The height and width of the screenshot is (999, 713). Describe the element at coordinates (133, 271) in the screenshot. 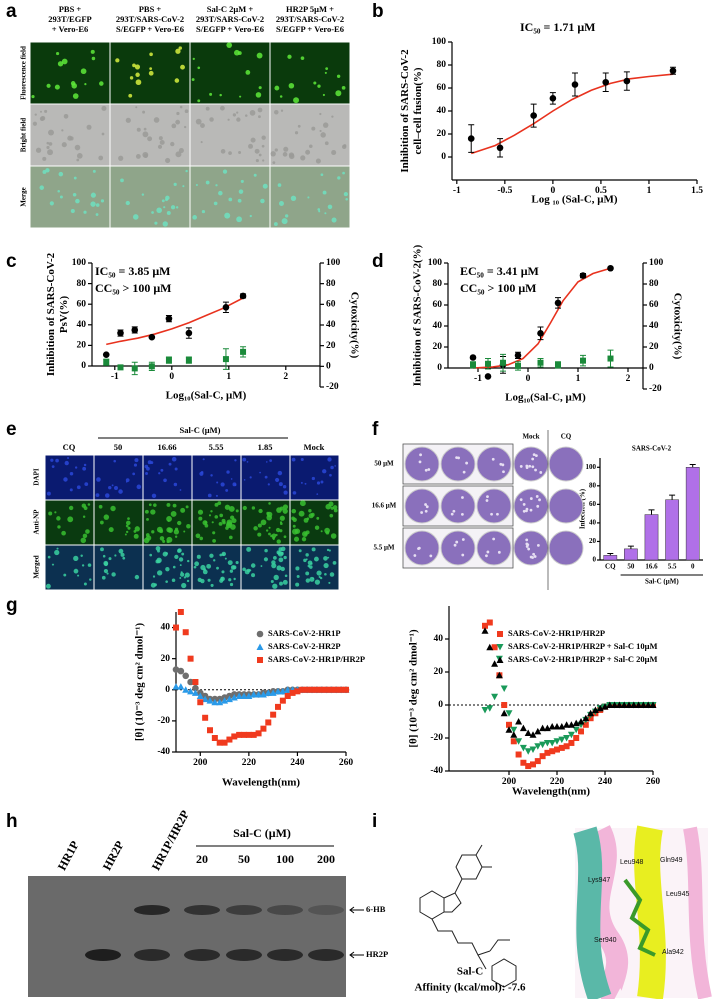

I see `chart-title: IC₅₀ = 3.85 μM` at that location.